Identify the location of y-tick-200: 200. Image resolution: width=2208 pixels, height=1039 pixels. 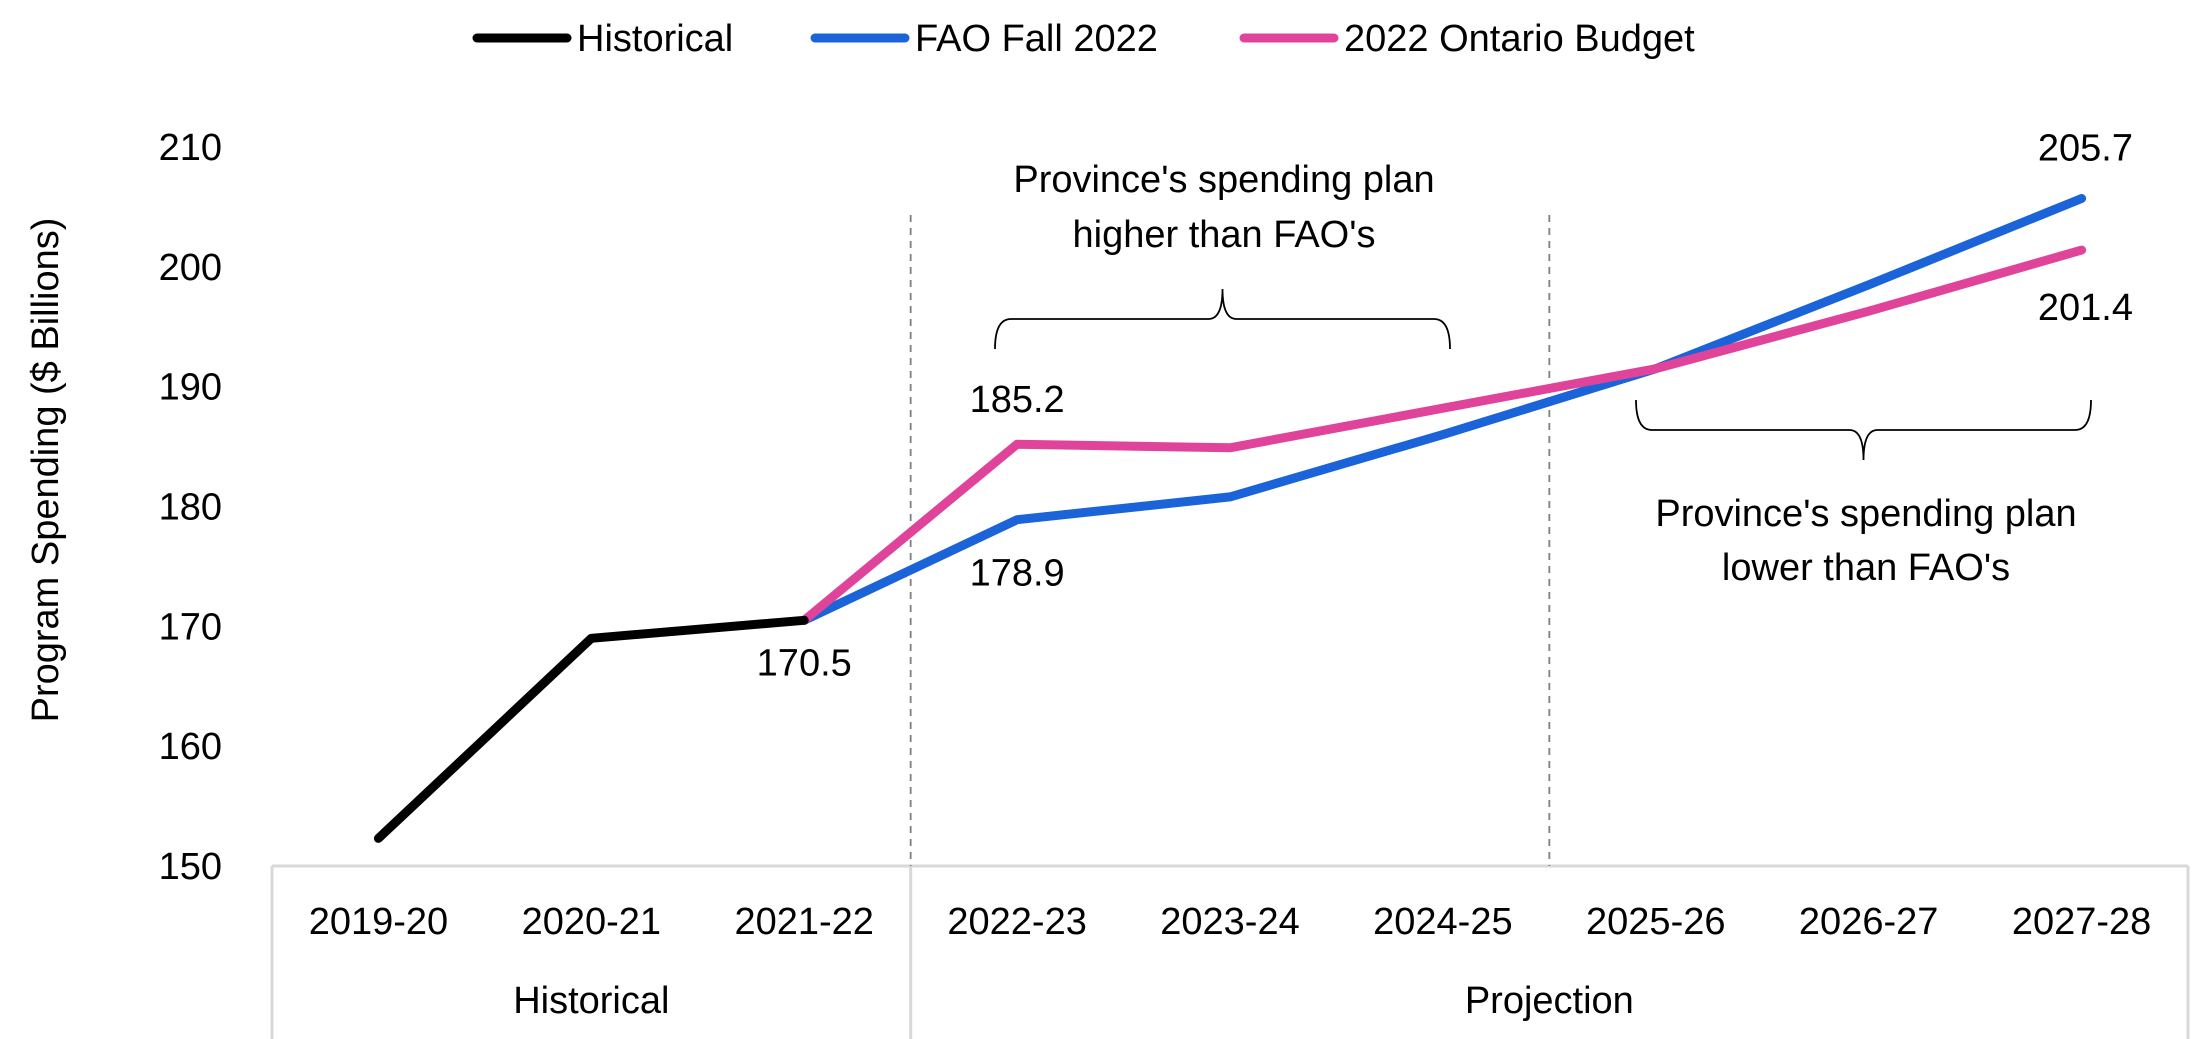
(190, 268).